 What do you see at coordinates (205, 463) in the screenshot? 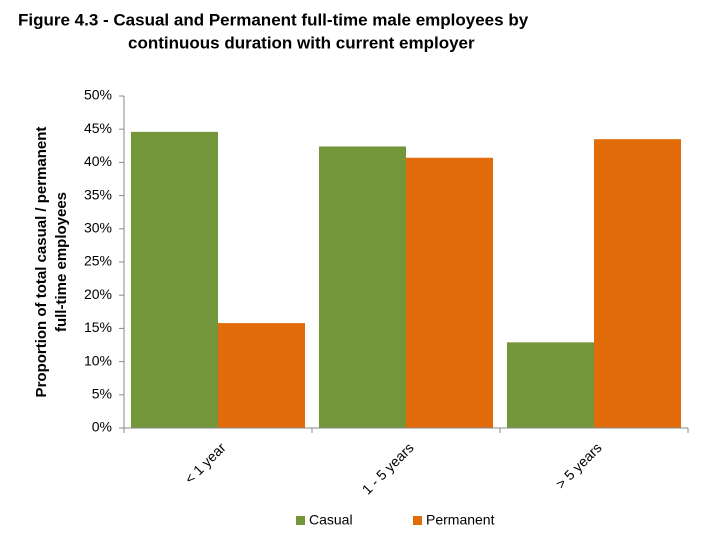
I see `x-tick-label: < 1 year` at bounding box center [205, 463].